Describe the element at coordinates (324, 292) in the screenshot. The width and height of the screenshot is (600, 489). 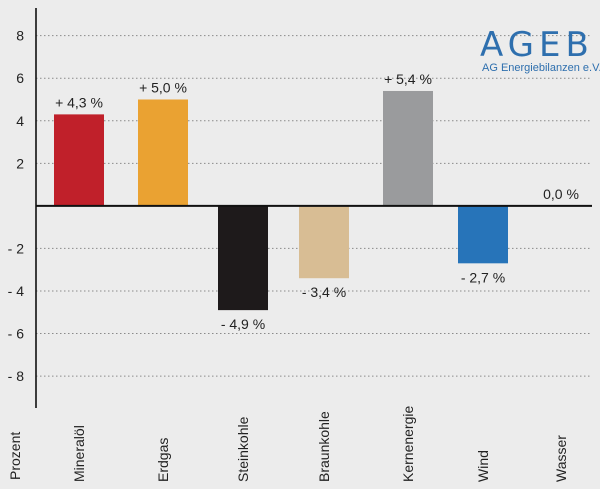
I see `data-label: - 3,4 %` at that location.